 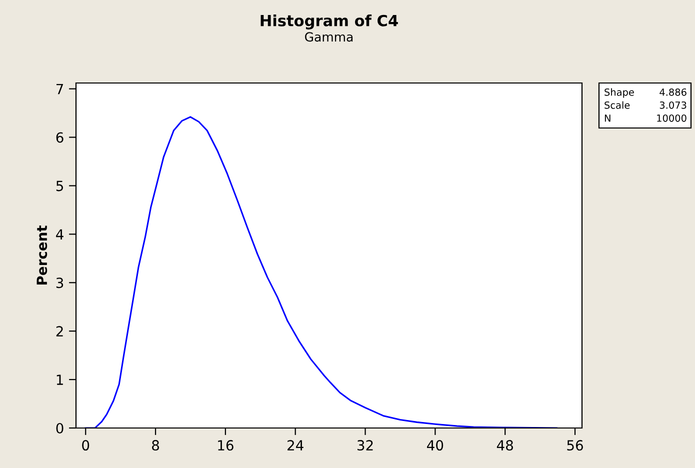 I want to click on y-tick-label: 6, so click(x=60, y=137).